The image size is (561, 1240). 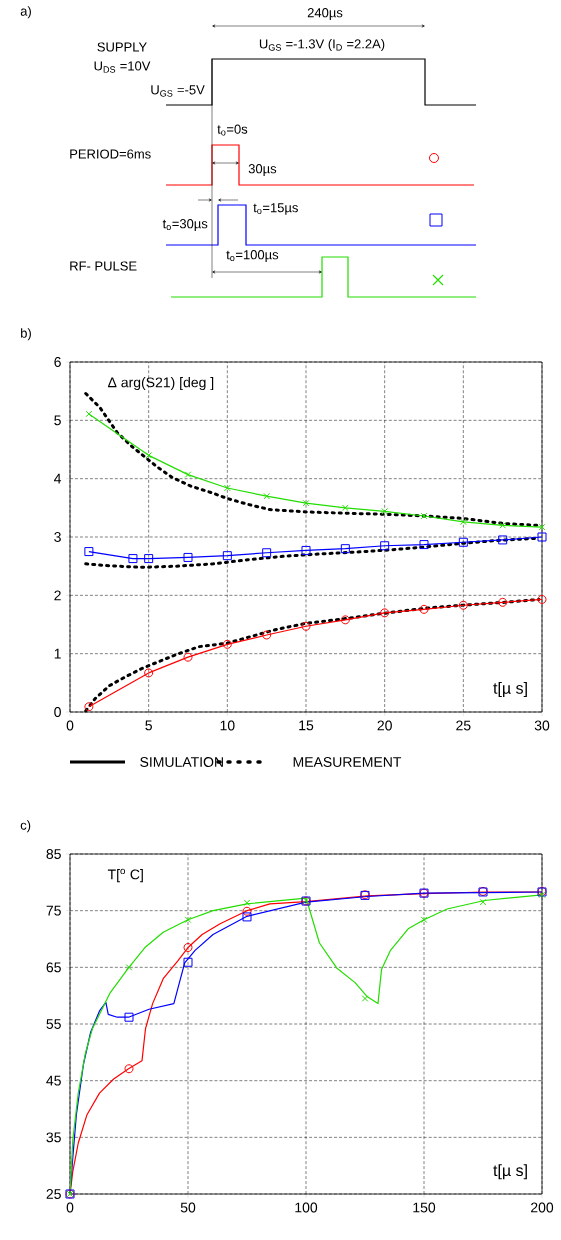 What do you see at coordinates (58, 478) in the screenshot?
I see `y-tick-label: 4` at bounding box center [58, 478].